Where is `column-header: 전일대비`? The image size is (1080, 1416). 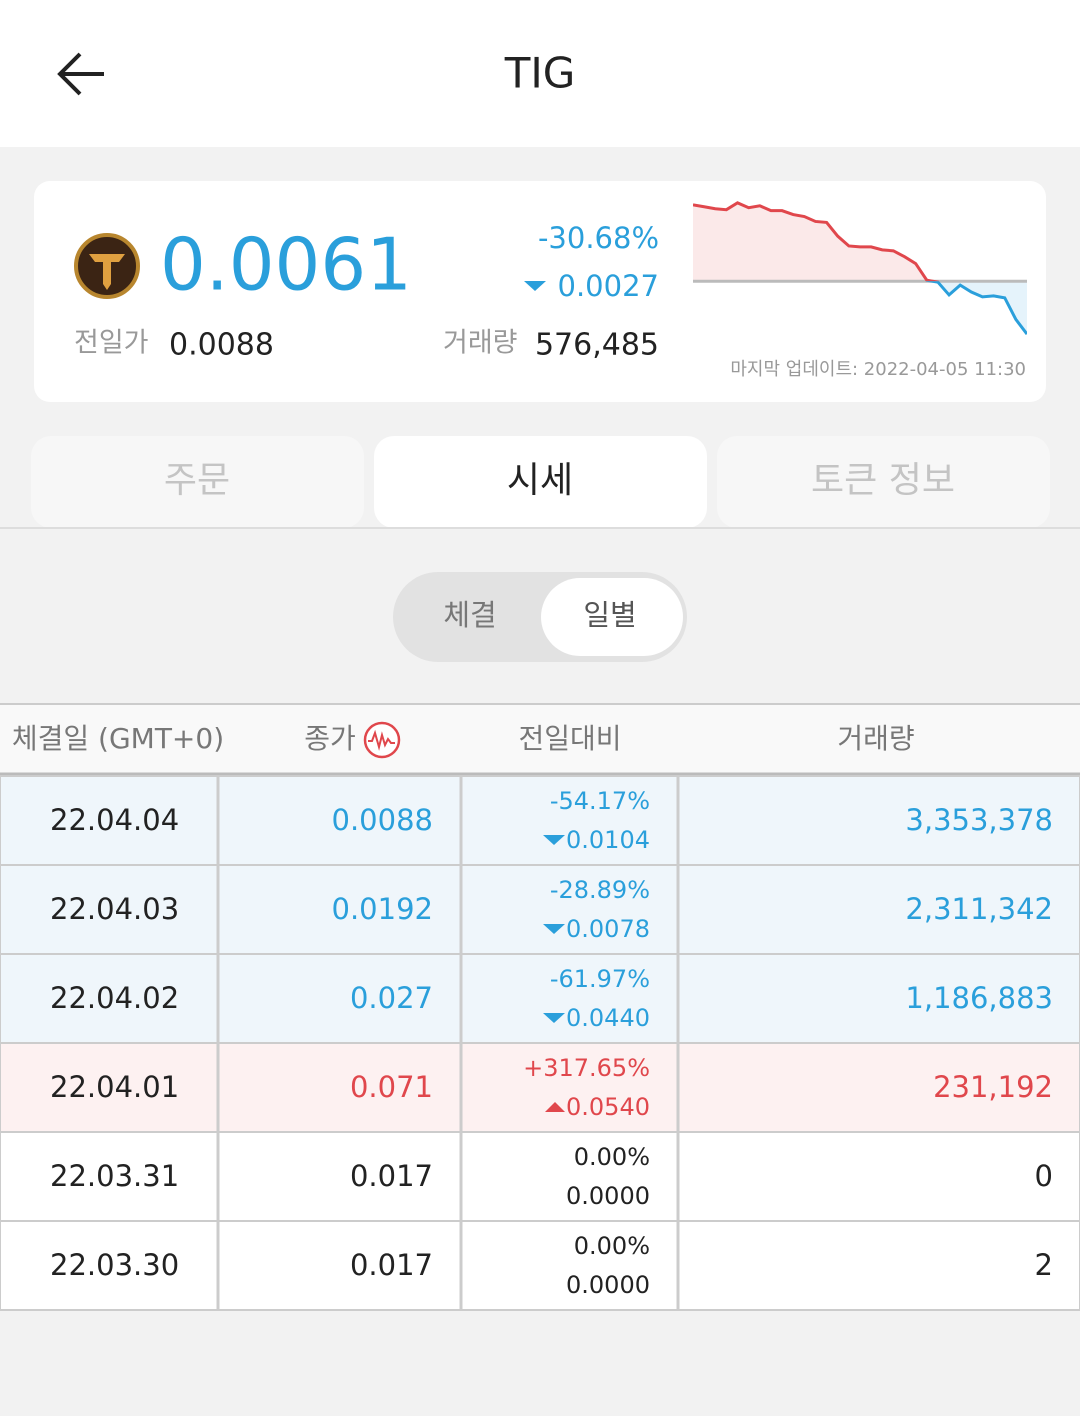
column-header: 전일대비 is located at coordinates (569, 738).